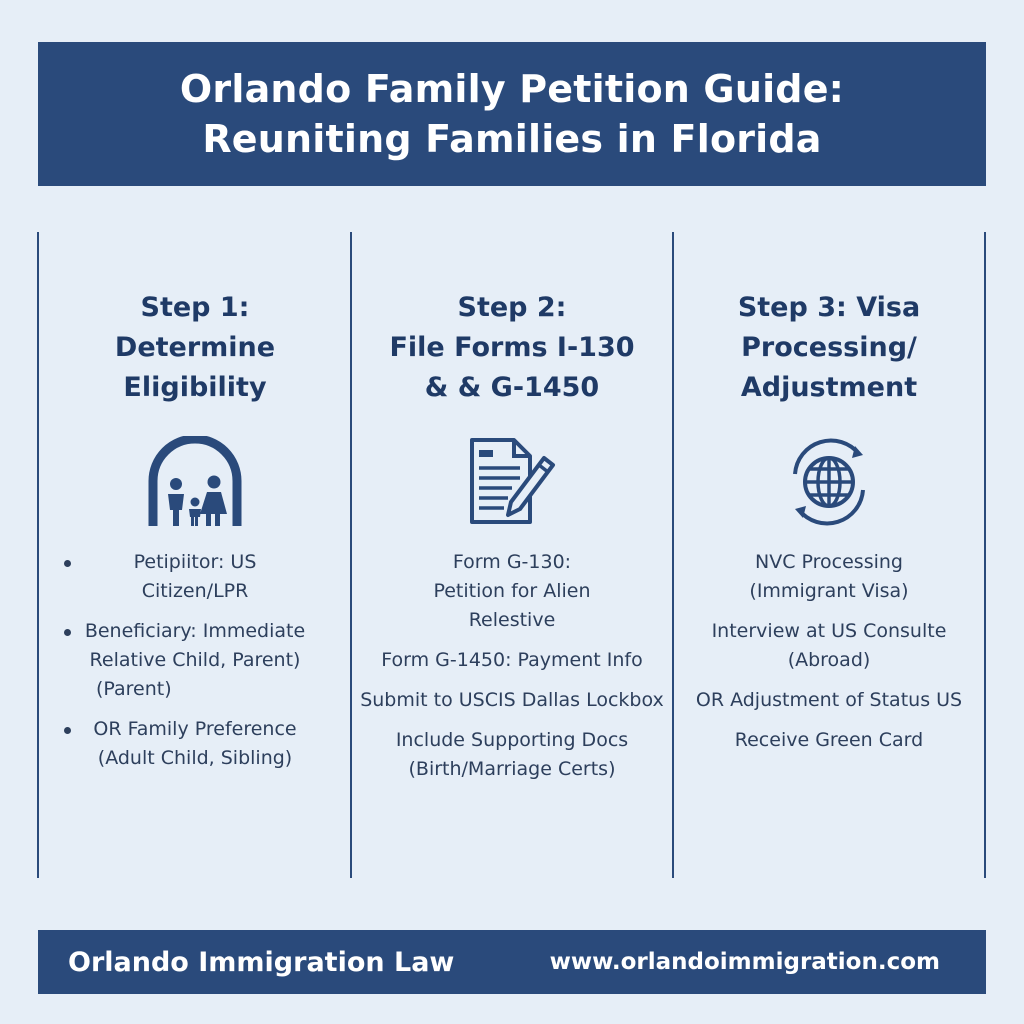 The image size is (1024, 1024). I want to click on step-1-title: Step 1: Determine Eligibility, so click(195, 348).